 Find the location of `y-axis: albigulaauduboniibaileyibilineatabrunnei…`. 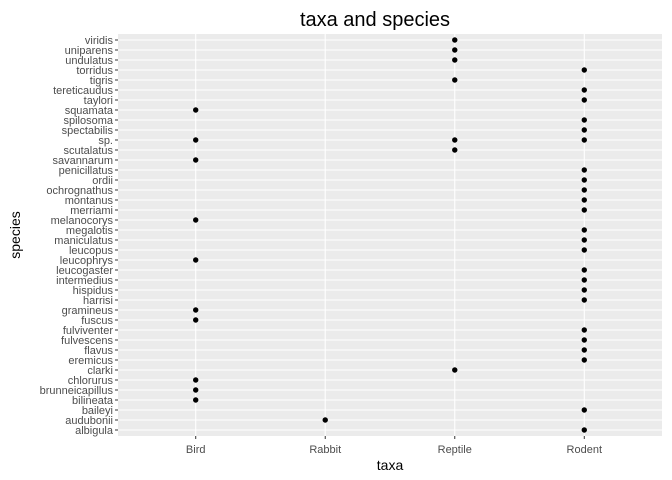

y-axis: albigulaauduboniibaileyibilineatabrunnei… is located at coordinates (79, 236).